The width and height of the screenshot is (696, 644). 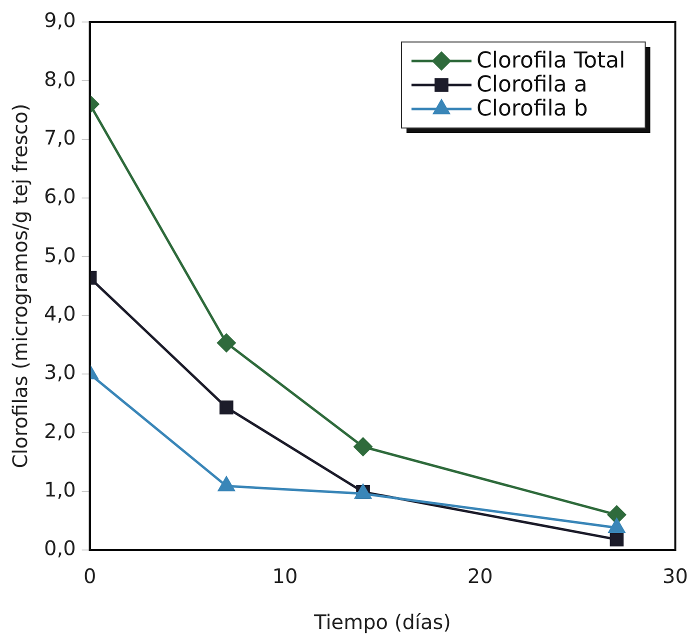 What do you see at coordinates (20, 286) in the screenshot?
I see `y-axis-title: Clorofilas (microgramos/g tej fresco)` at bounding box center [20, 286].